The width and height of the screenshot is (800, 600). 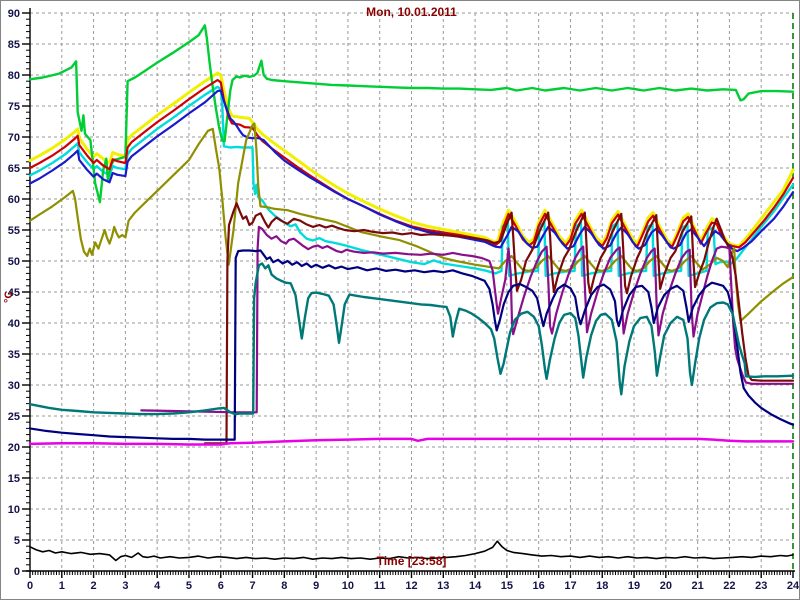 What do you see at coordinates (411, 441) in the screenshot?
I see `series-magenta` at bounding box center [411, 441].